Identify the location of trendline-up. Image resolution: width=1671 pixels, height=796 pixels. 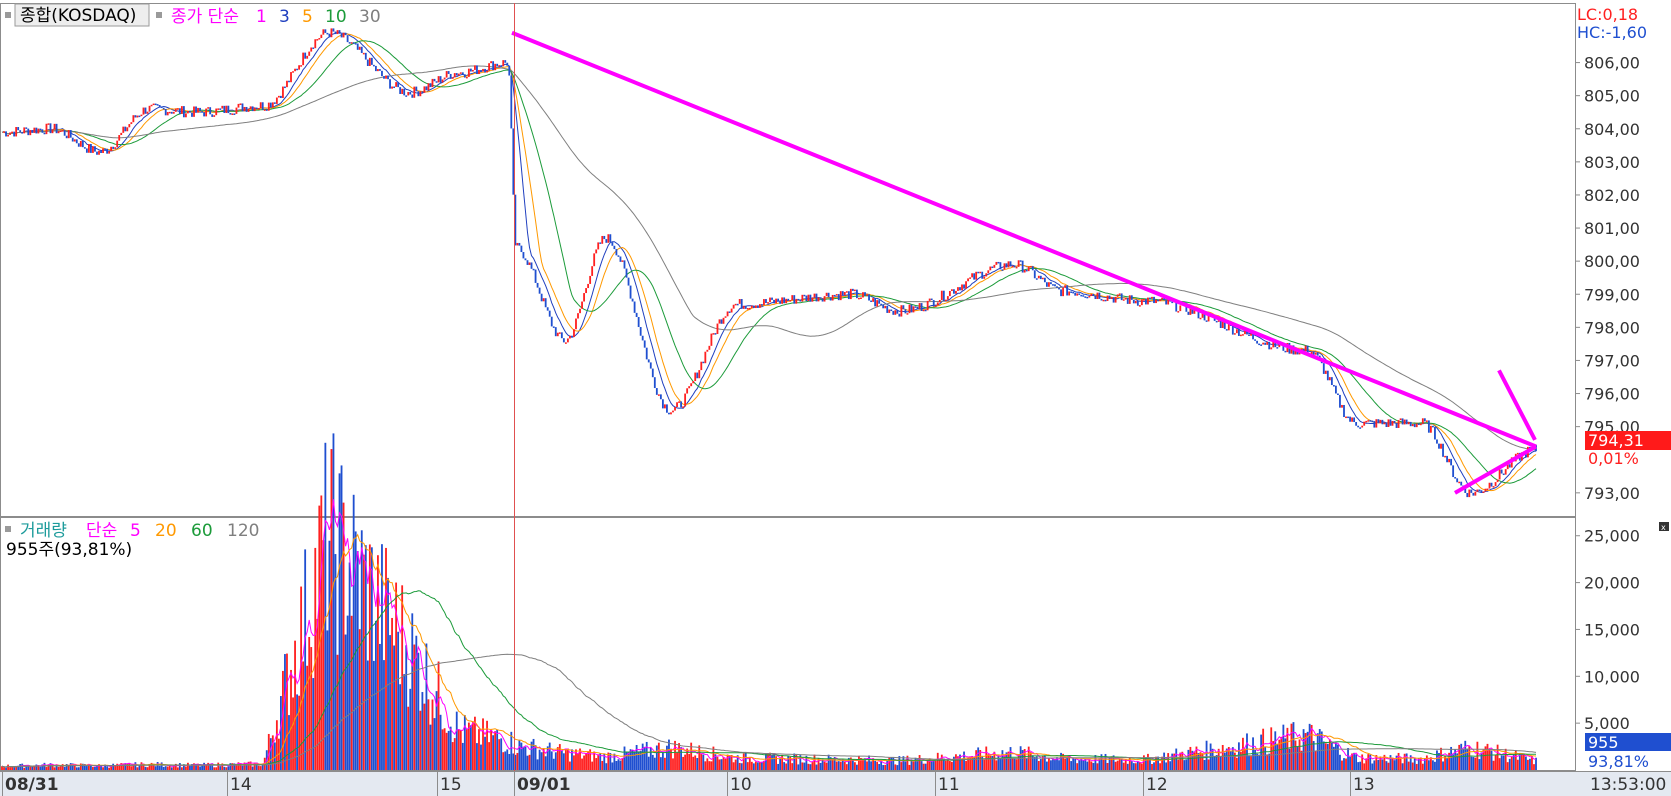
(1495, 469).